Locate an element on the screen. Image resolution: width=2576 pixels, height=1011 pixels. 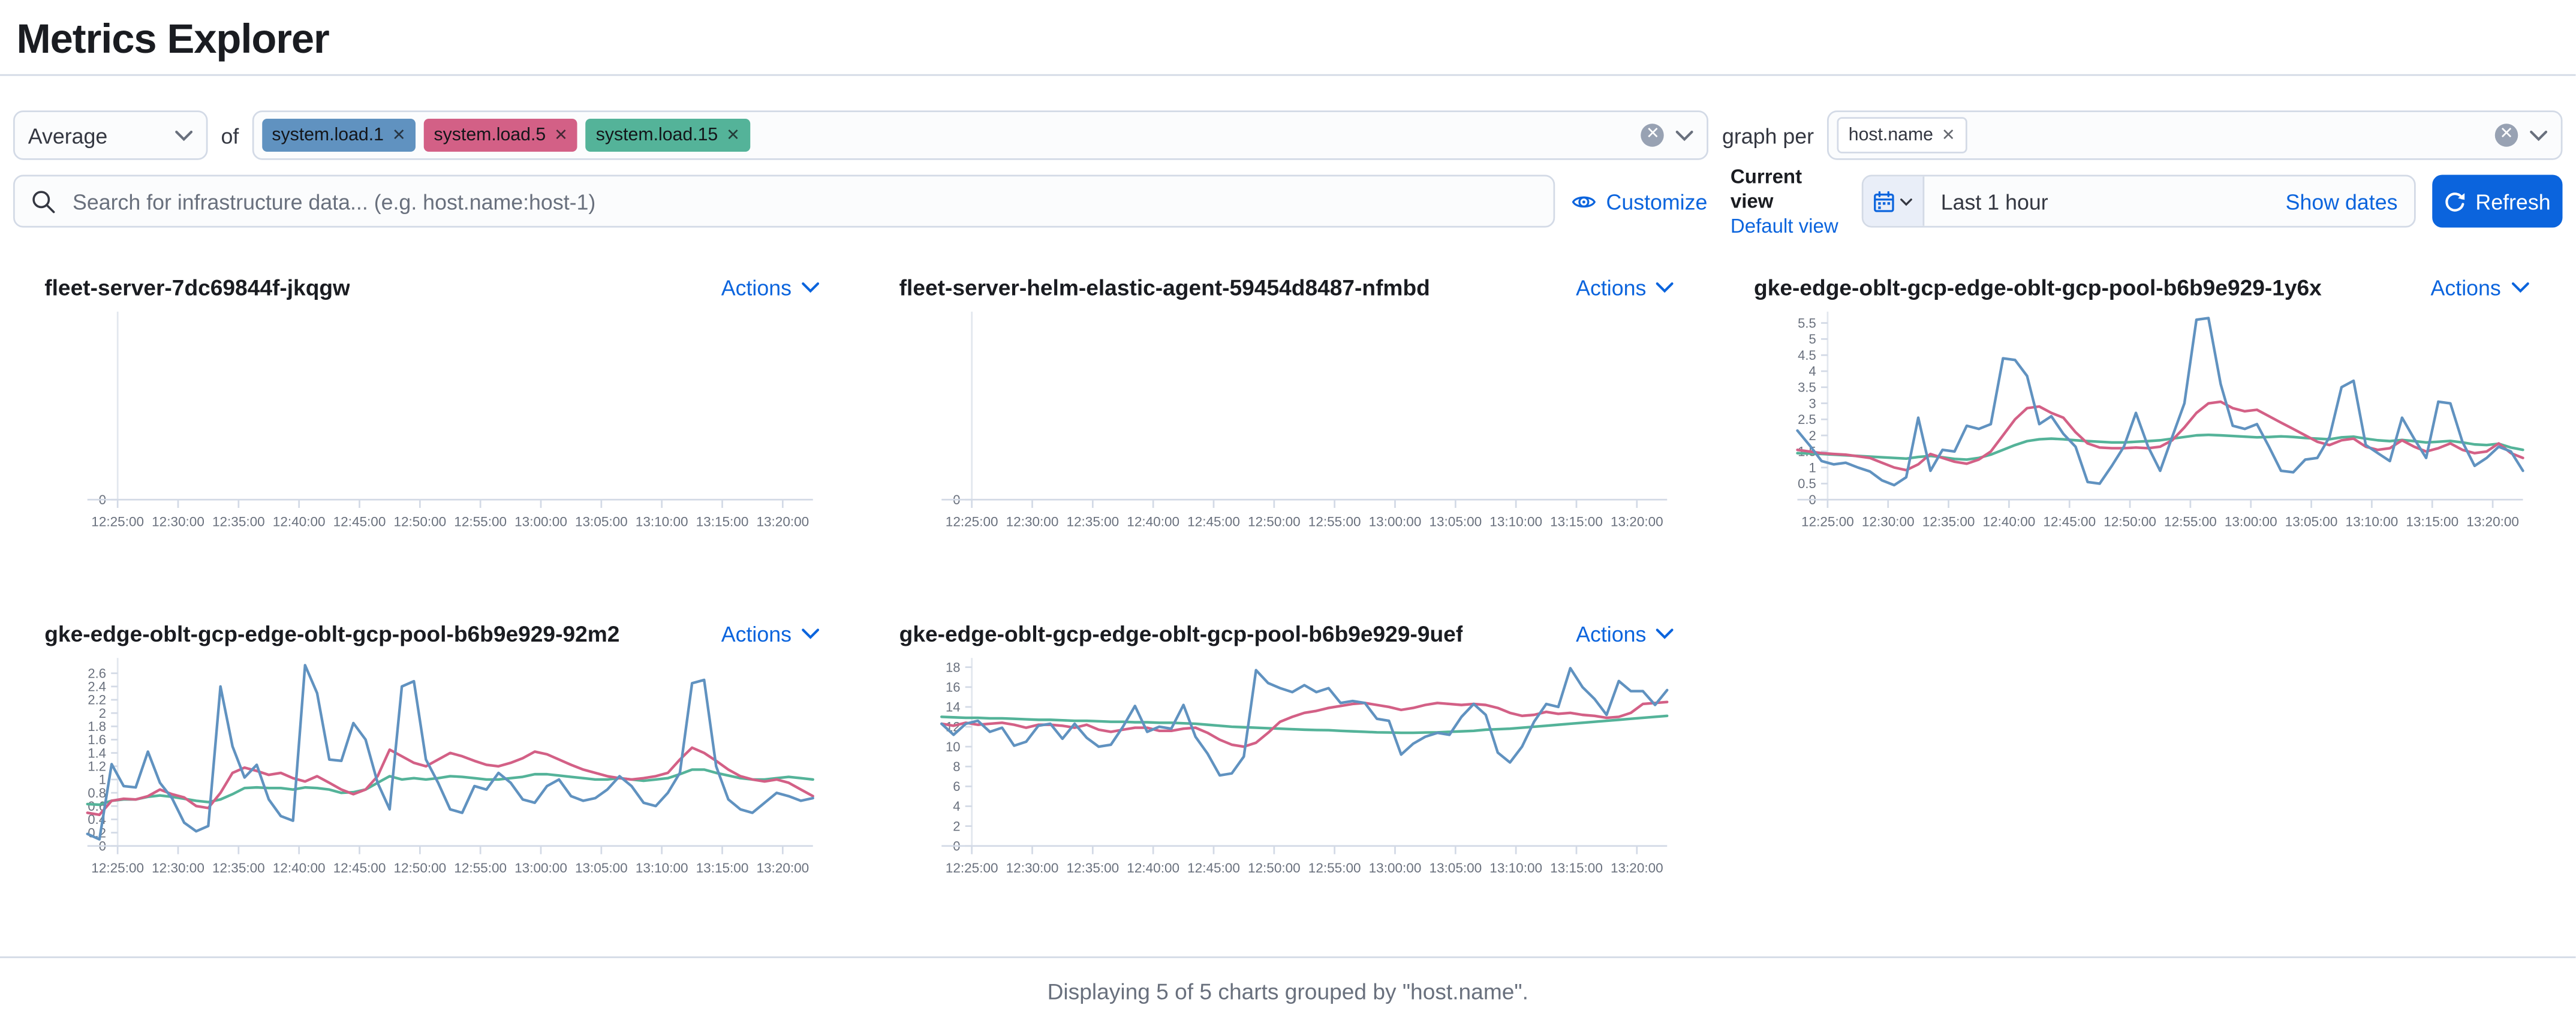
show-dates-button: Show dates is located at coordinates (2341, 201).